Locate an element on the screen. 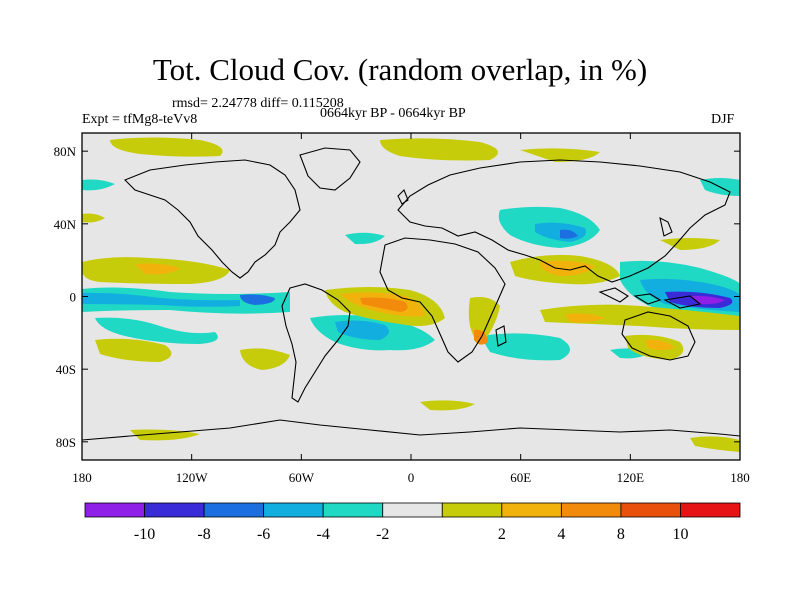 This screenshot has height=600, width=800. colorbar-label: 8 is located at coordinates (621, 534).